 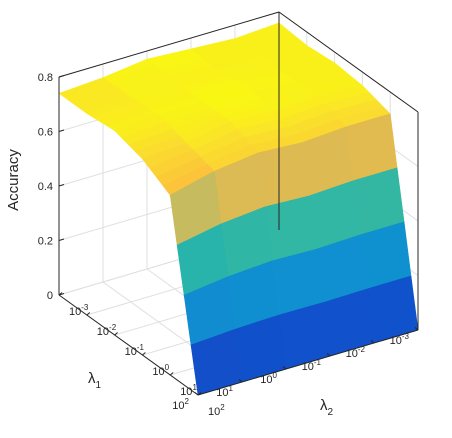 What do you see at coordinates (95, 380) in the screenshot?
I see `x-axis-title: λ1` at bounding box center [95, 380].